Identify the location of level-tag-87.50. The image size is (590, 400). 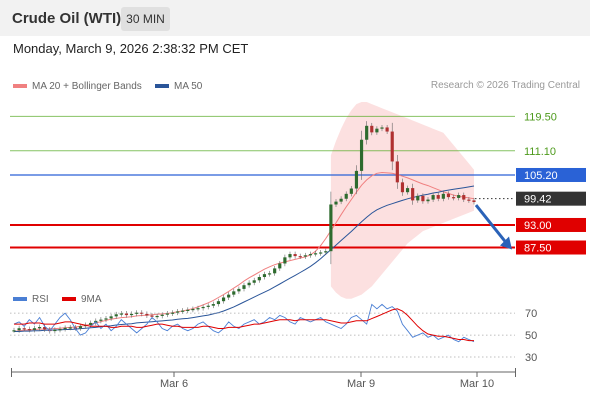
(551, 247).